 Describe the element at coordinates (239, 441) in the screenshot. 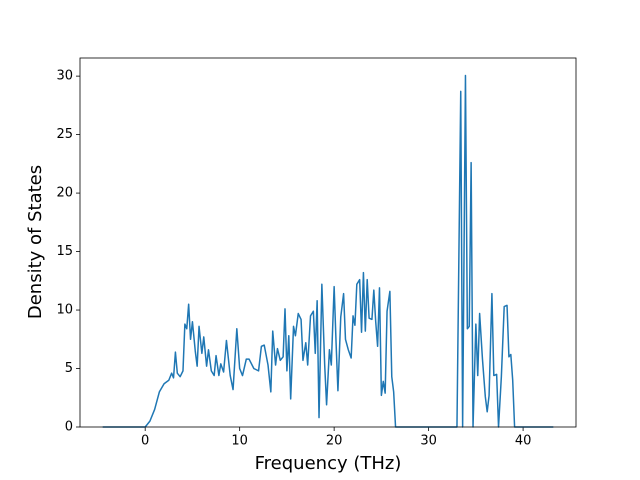

I see `x-tick-label: 10` at that location.